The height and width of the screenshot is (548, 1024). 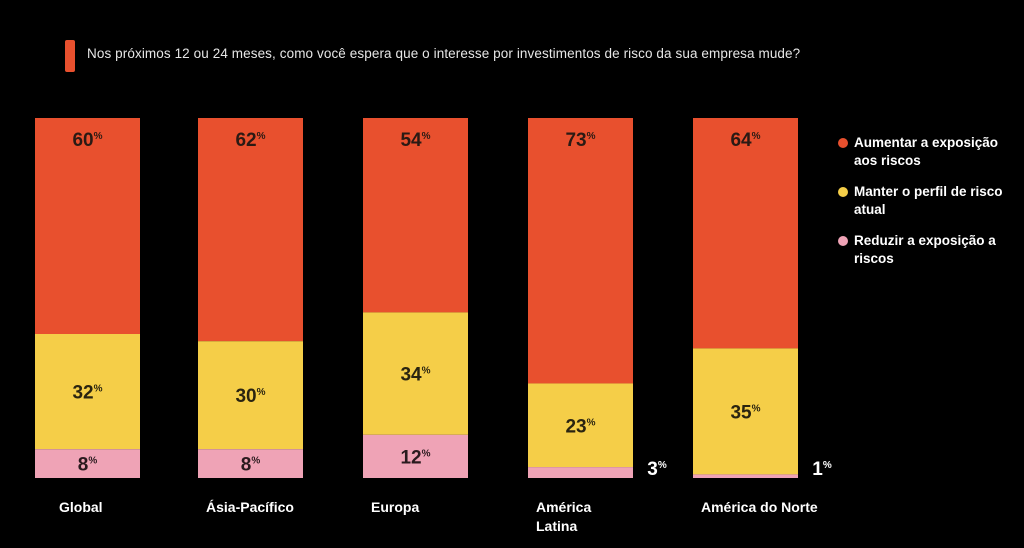 I want to click on legend-swatch-manter, so click(x=843, y=192).